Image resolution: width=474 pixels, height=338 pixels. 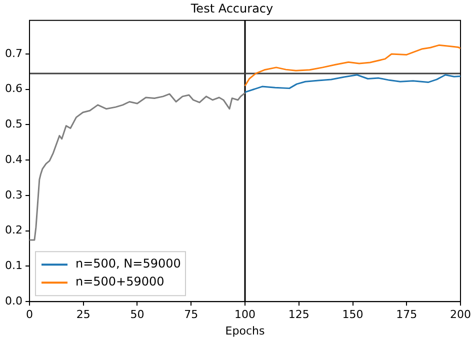 What do you see at coordinates (13, 159) in the screenshot?
I see `y-tick-label: 0.4` at bounding box center [13, 159].